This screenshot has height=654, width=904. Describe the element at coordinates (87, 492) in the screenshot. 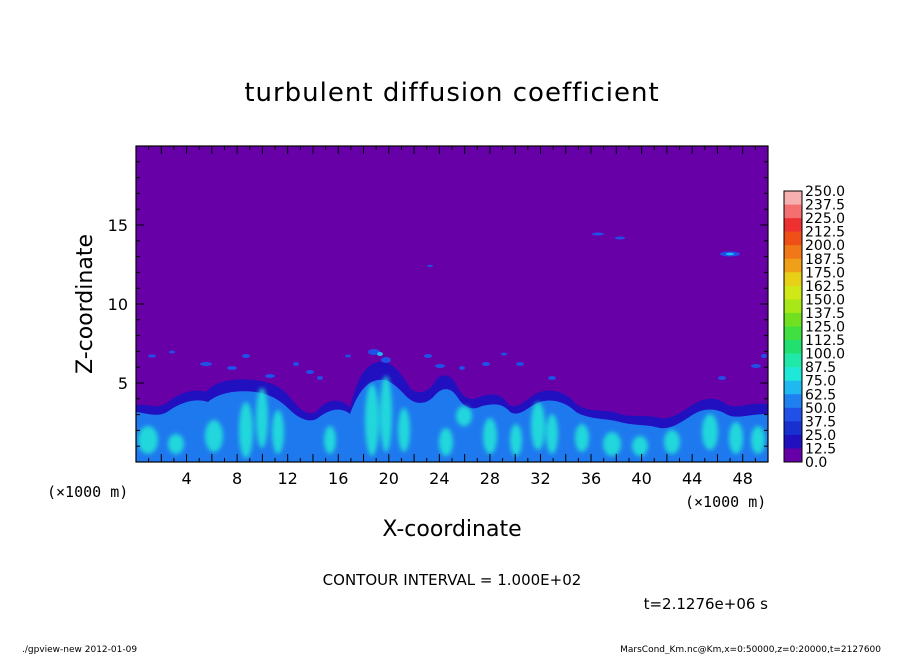

I see `x-unit-left: (×1000 m)` at that location.